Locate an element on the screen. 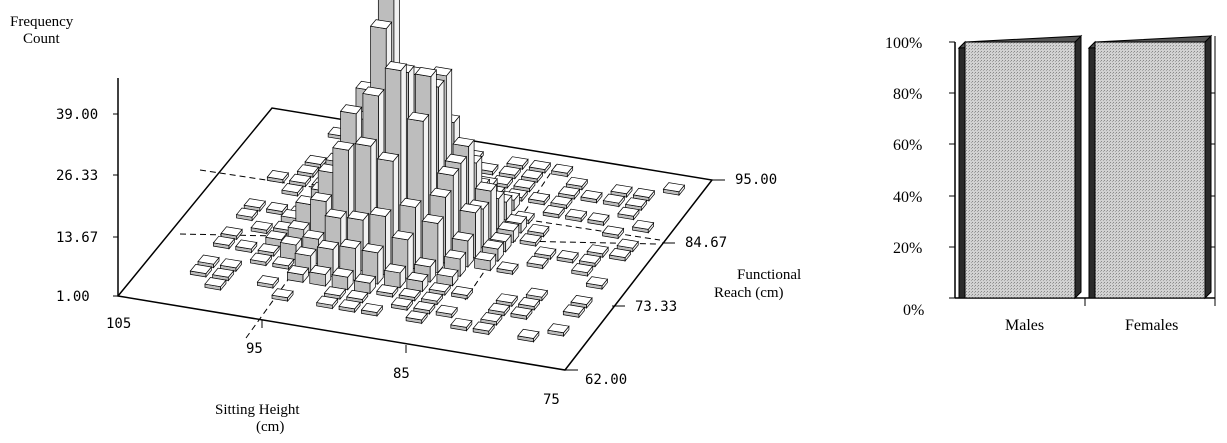 This screenshot has width=1227, height=443. y-tick-label: 100% is located at coordinates (903, 43).